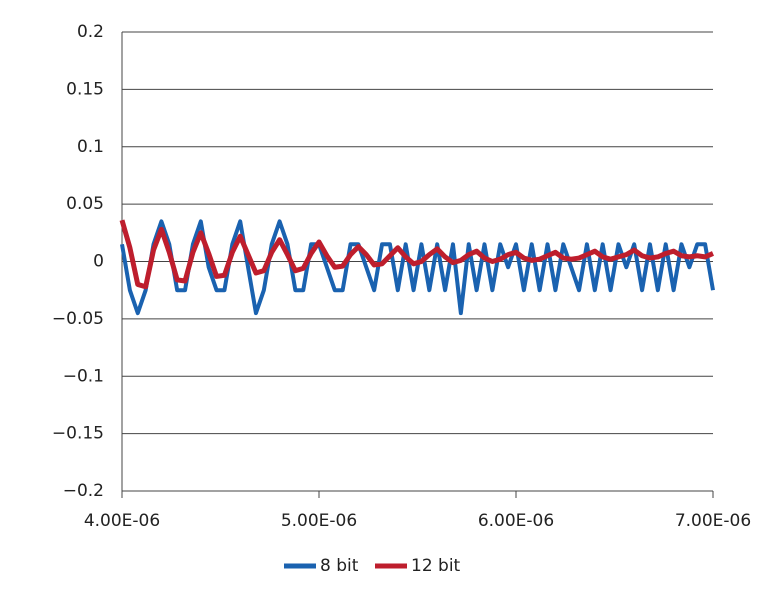 The image size is (770, 594). Describe the element at coordinates (78, 434) in the screenshot. I see `y-tick-label: −0.15` at that location.